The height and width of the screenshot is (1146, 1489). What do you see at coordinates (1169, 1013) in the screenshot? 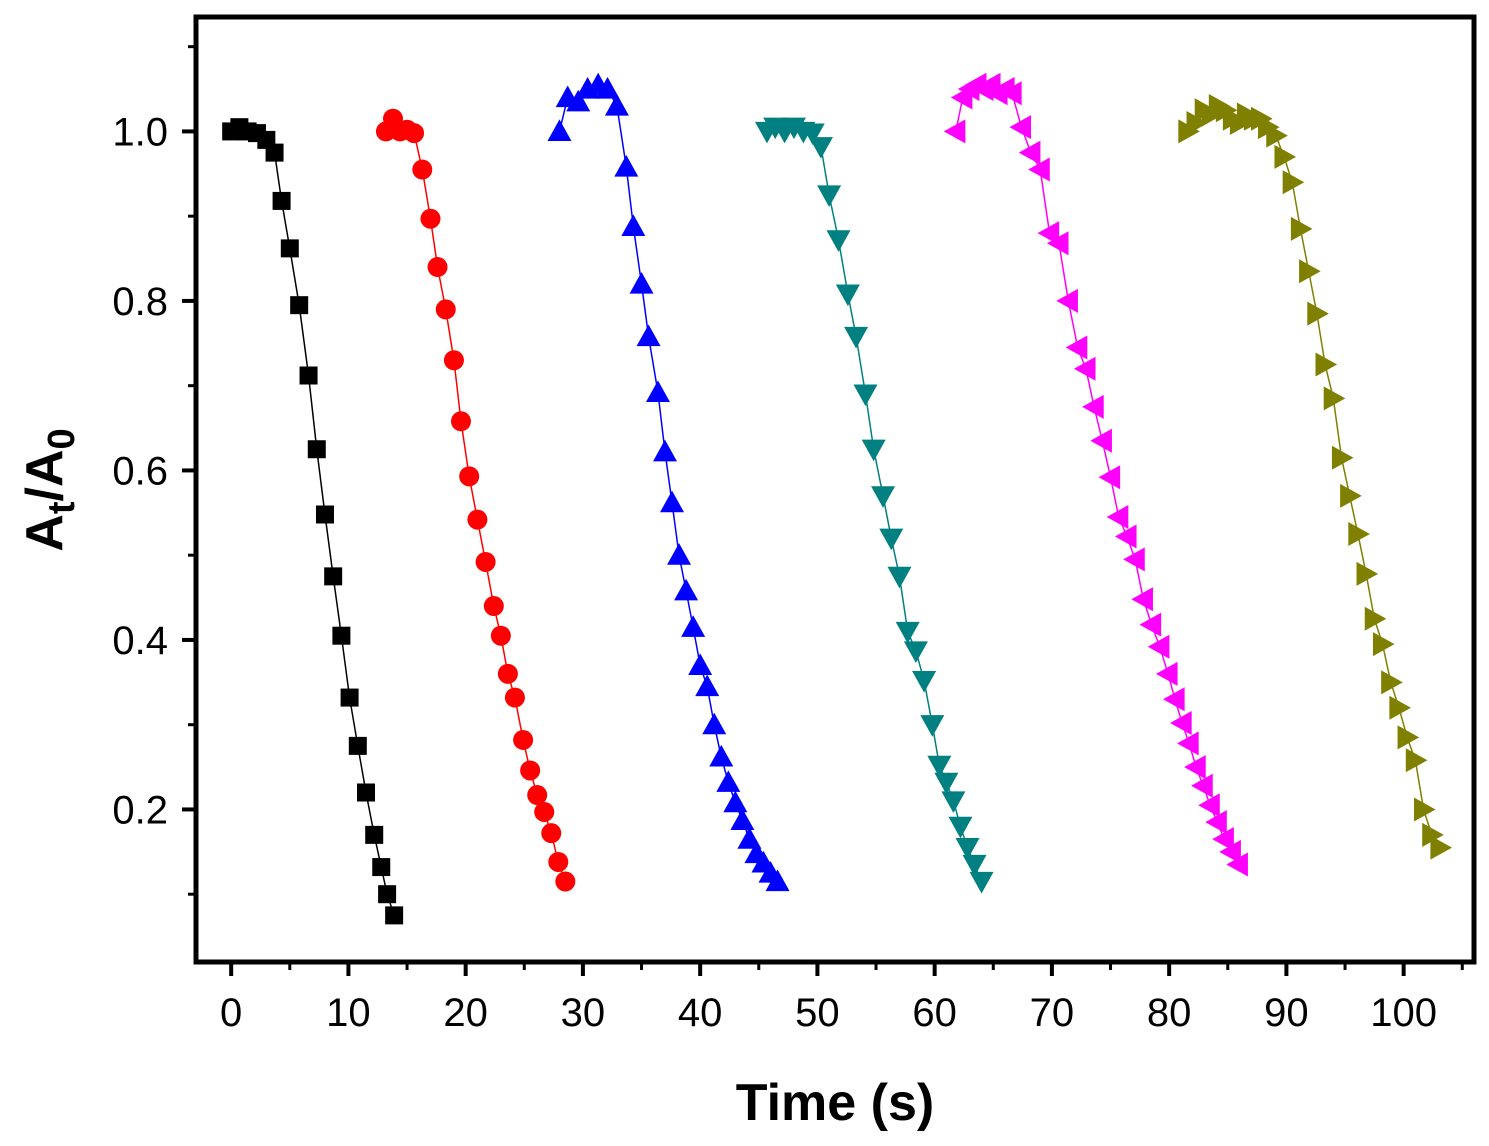
I see `x-tick-label: 80` at bounding box center [1169, 1013].